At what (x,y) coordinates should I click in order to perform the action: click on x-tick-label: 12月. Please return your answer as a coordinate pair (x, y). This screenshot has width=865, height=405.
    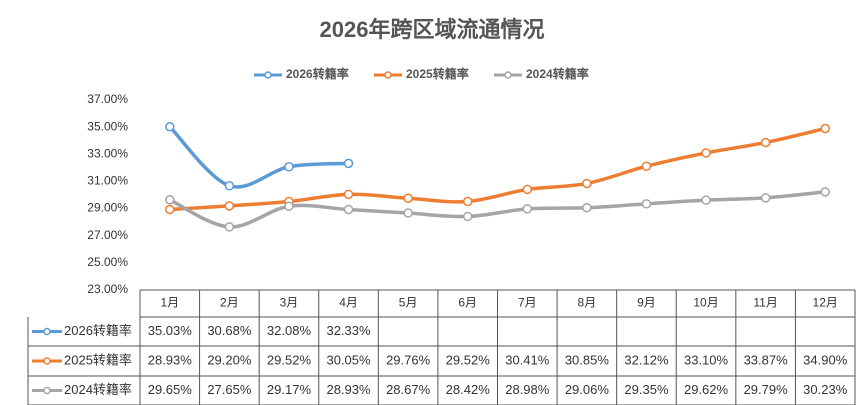
    Looking at the image, I should click on (825, 303).